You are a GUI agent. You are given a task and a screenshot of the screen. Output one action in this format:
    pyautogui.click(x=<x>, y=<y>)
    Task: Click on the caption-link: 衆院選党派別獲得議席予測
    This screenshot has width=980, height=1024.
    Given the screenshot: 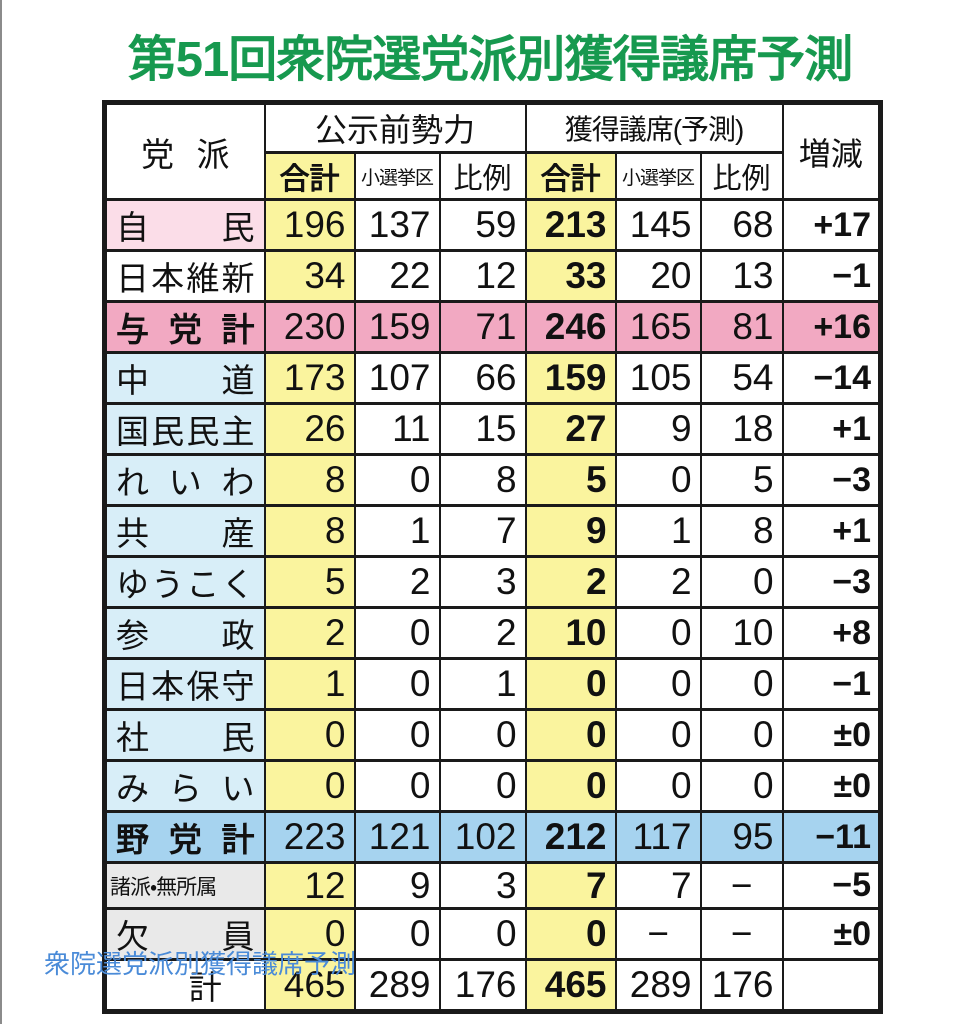 What is the action you would take?
    pyautogui.click(x=200, y=964)
    